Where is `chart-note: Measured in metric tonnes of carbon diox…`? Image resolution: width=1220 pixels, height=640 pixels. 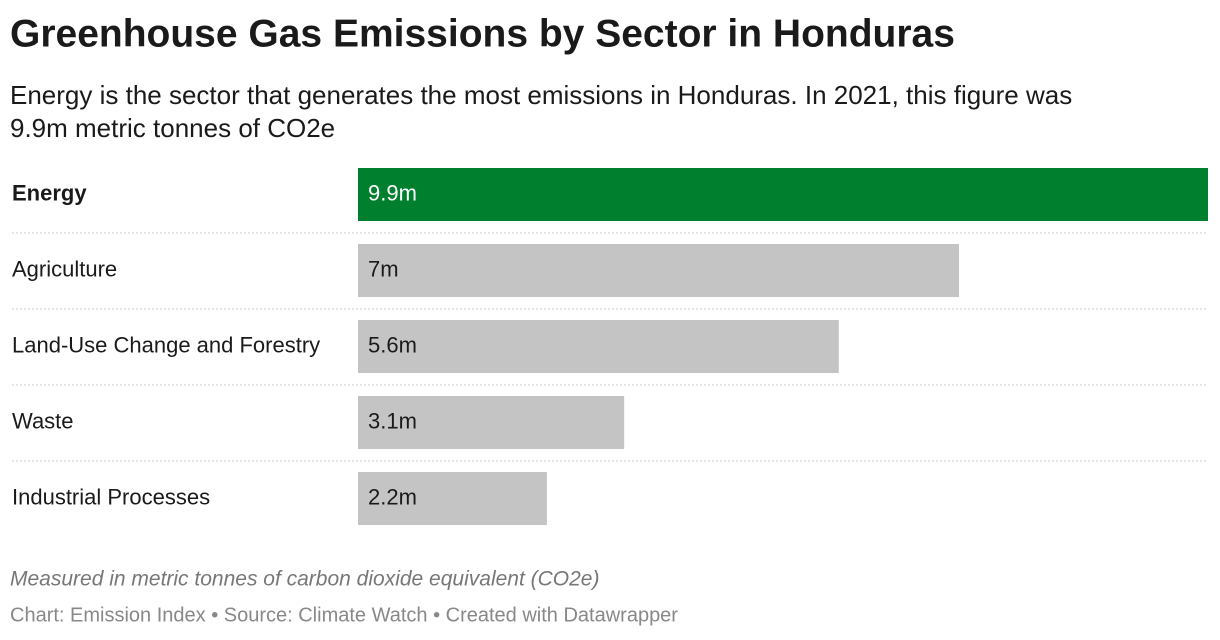 chart-note: Measured in metric tonnes of carbon diox… is located at coordinates (304, 579).